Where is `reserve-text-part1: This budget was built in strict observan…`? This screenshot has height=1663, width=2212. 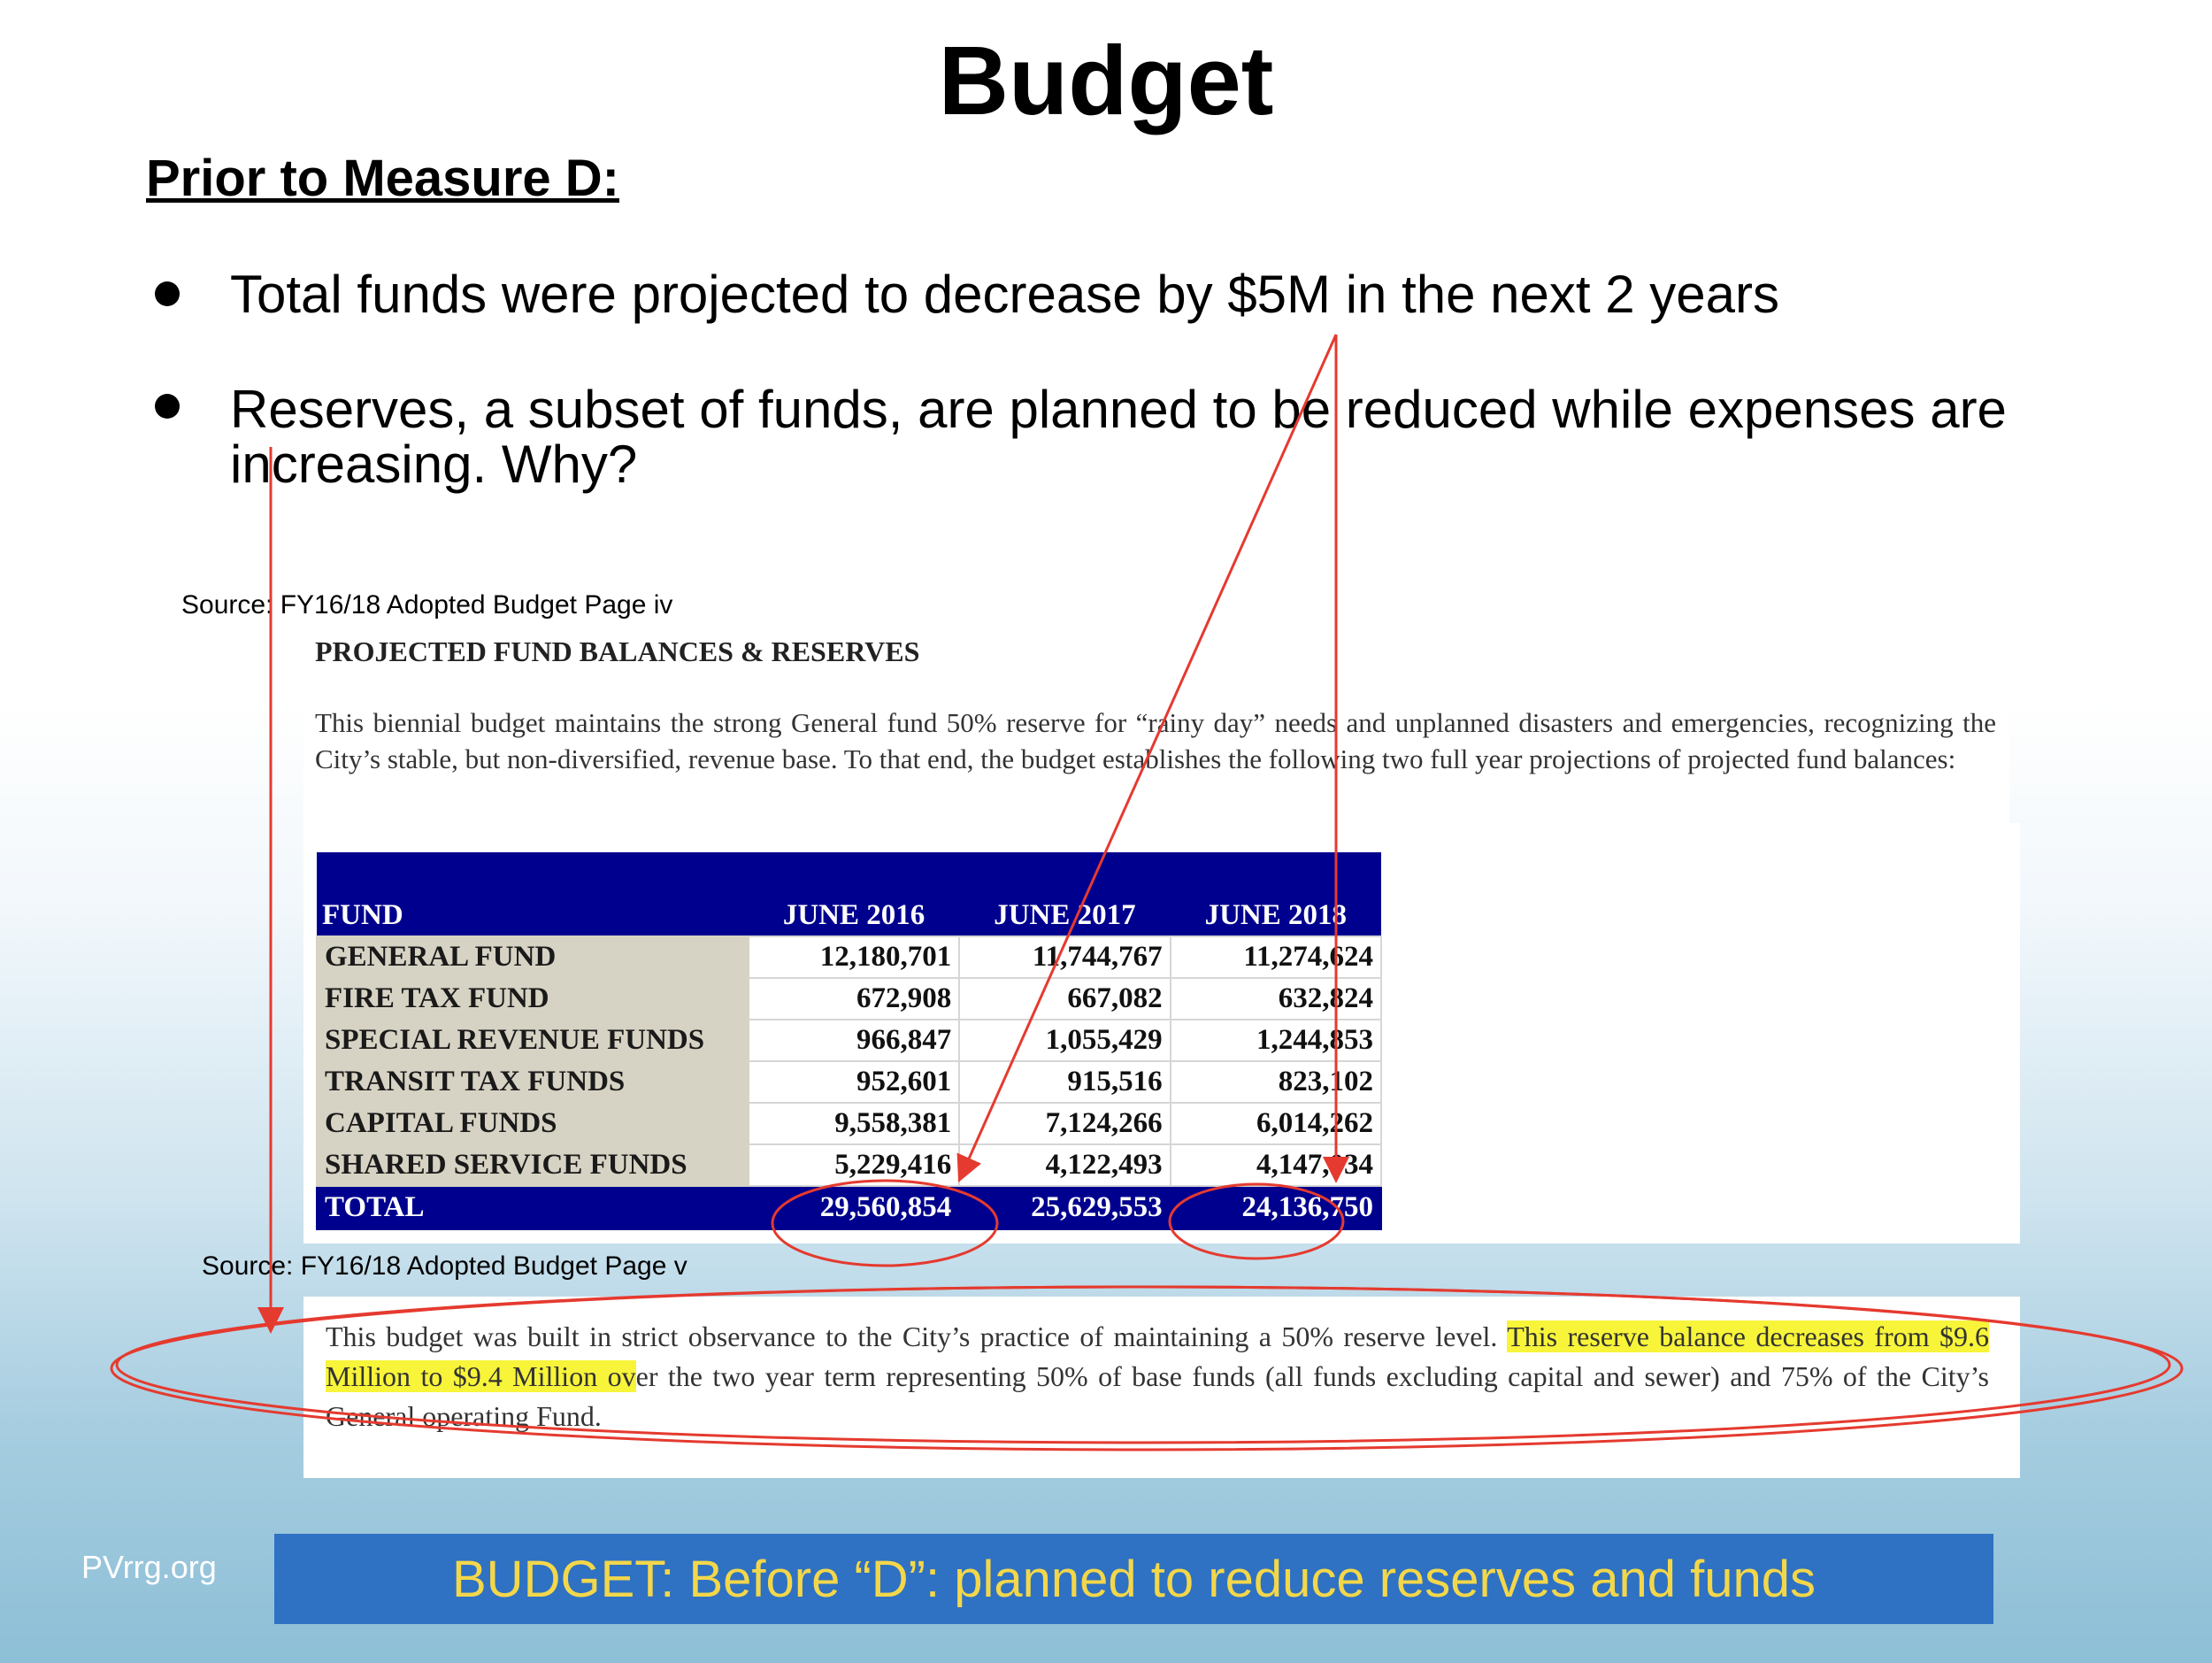
reserve-text-part1: This budget was built in strict observan… is located at coordinates (917, 1336).